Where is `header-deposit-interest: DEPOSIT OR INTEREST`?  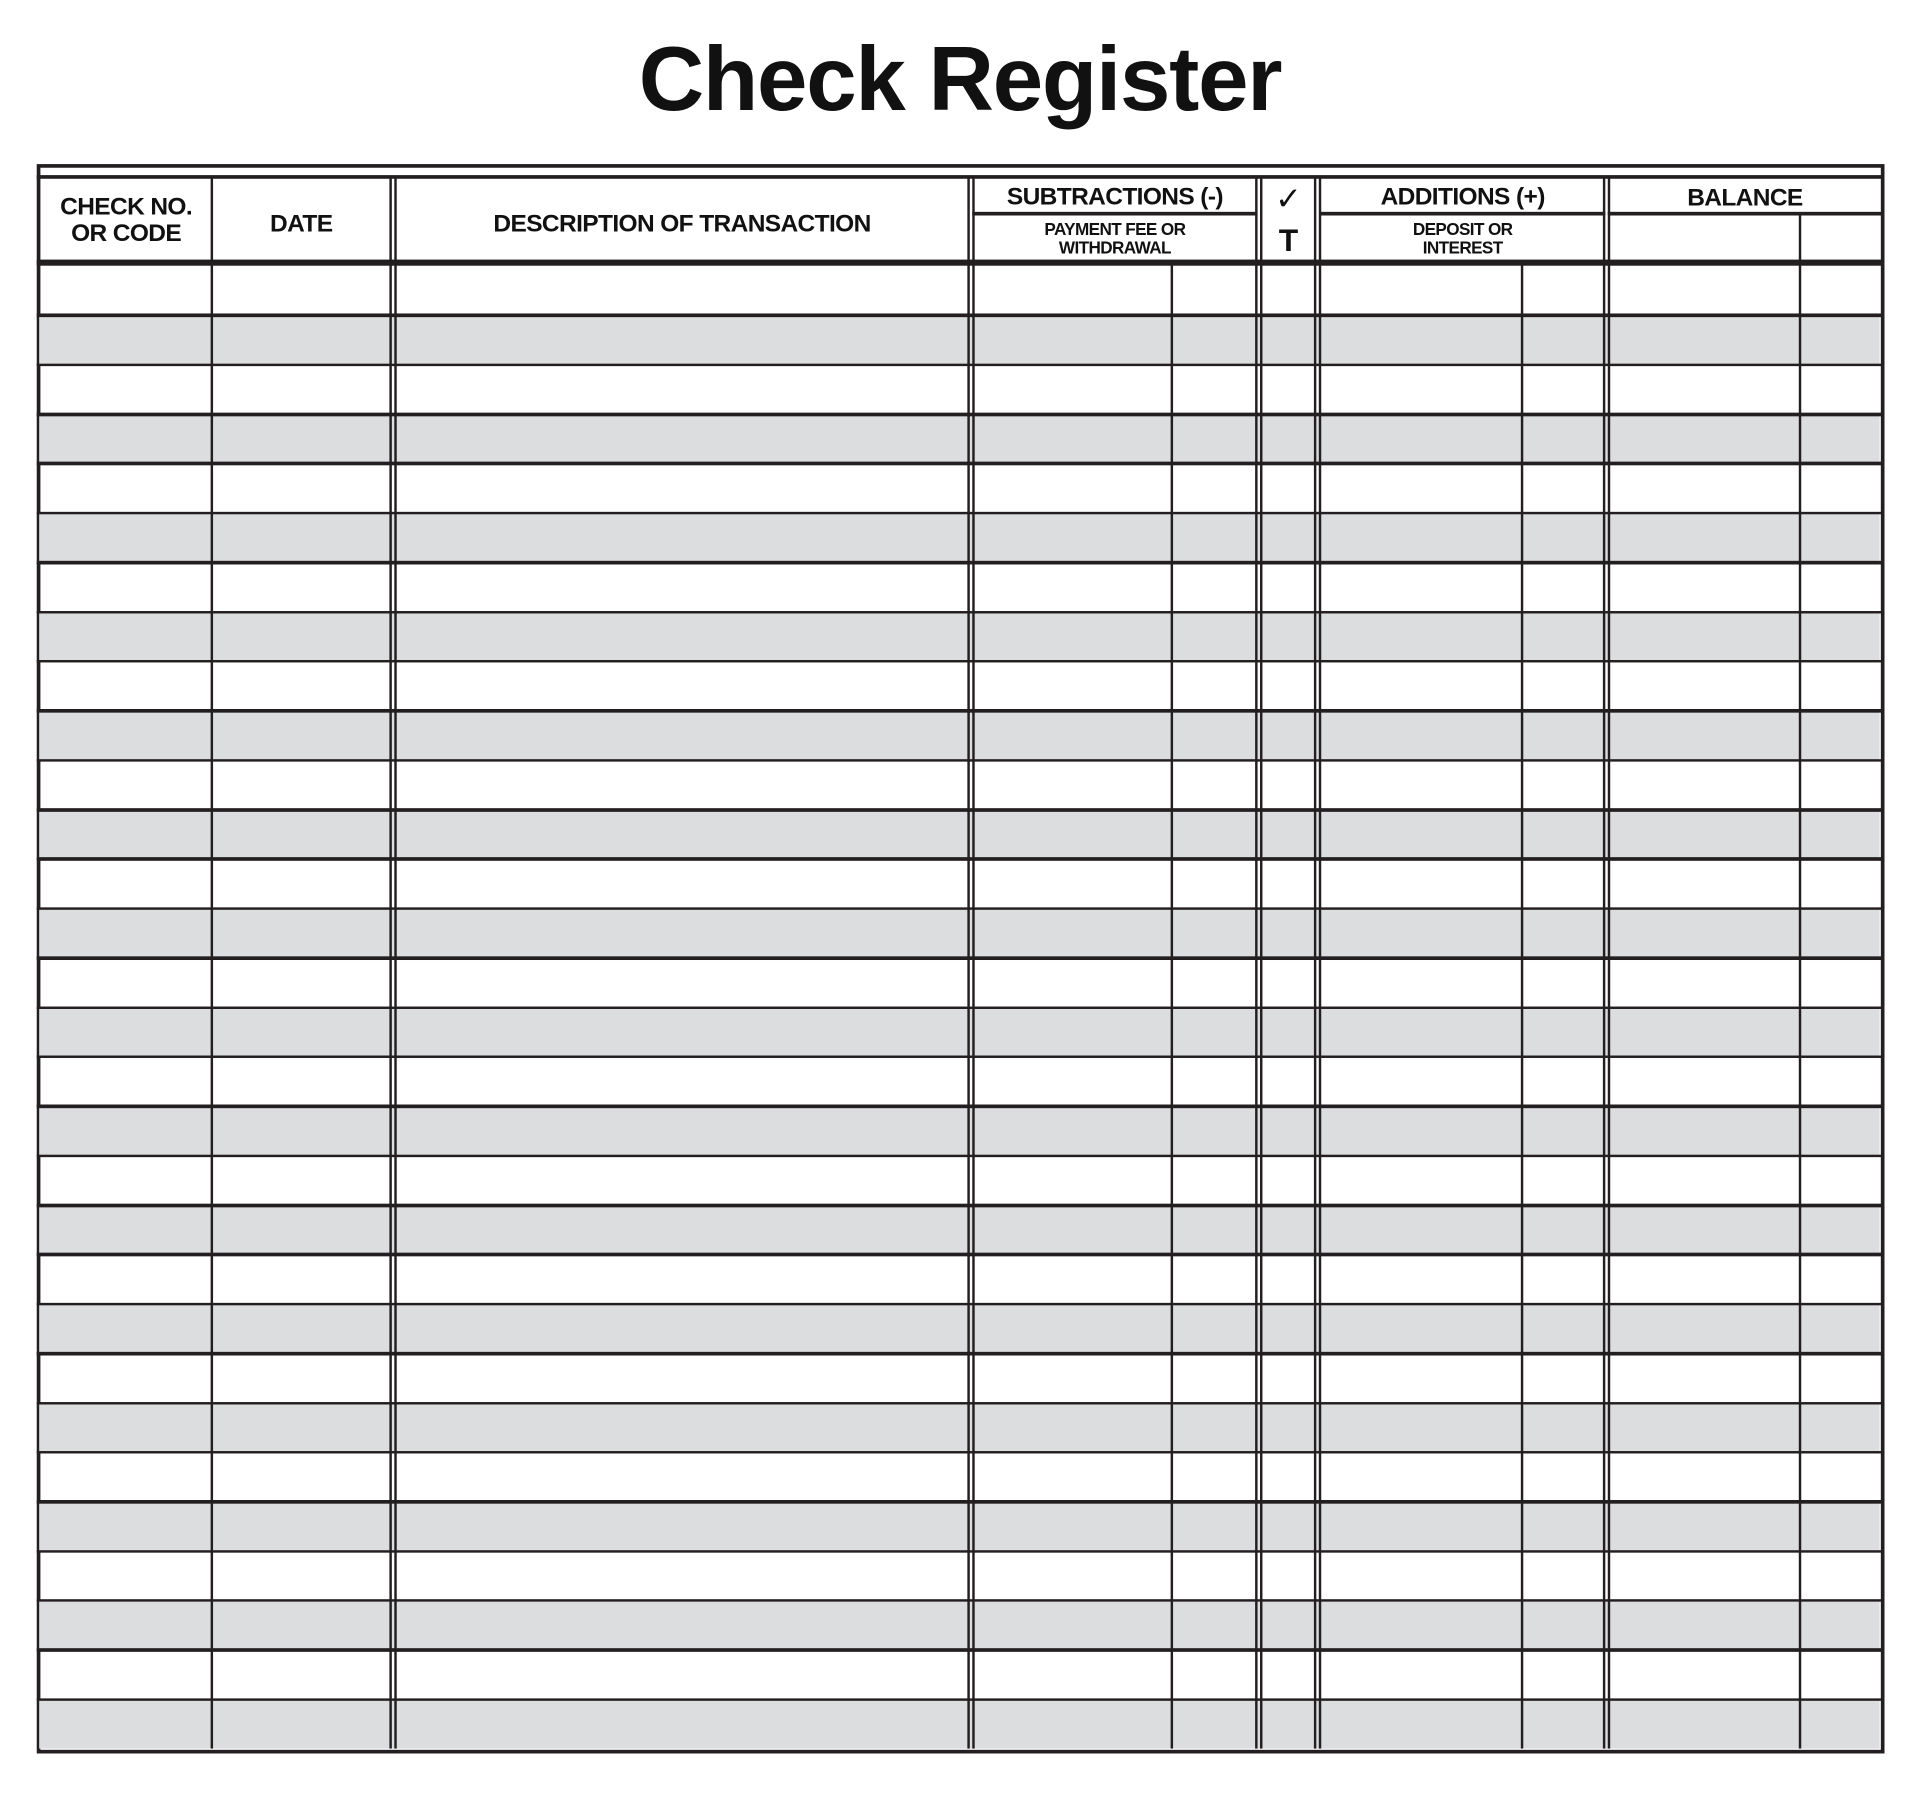
header-deposit-interest: DEPOSIT OR INTEREST is located at coordinates (1462, 238).